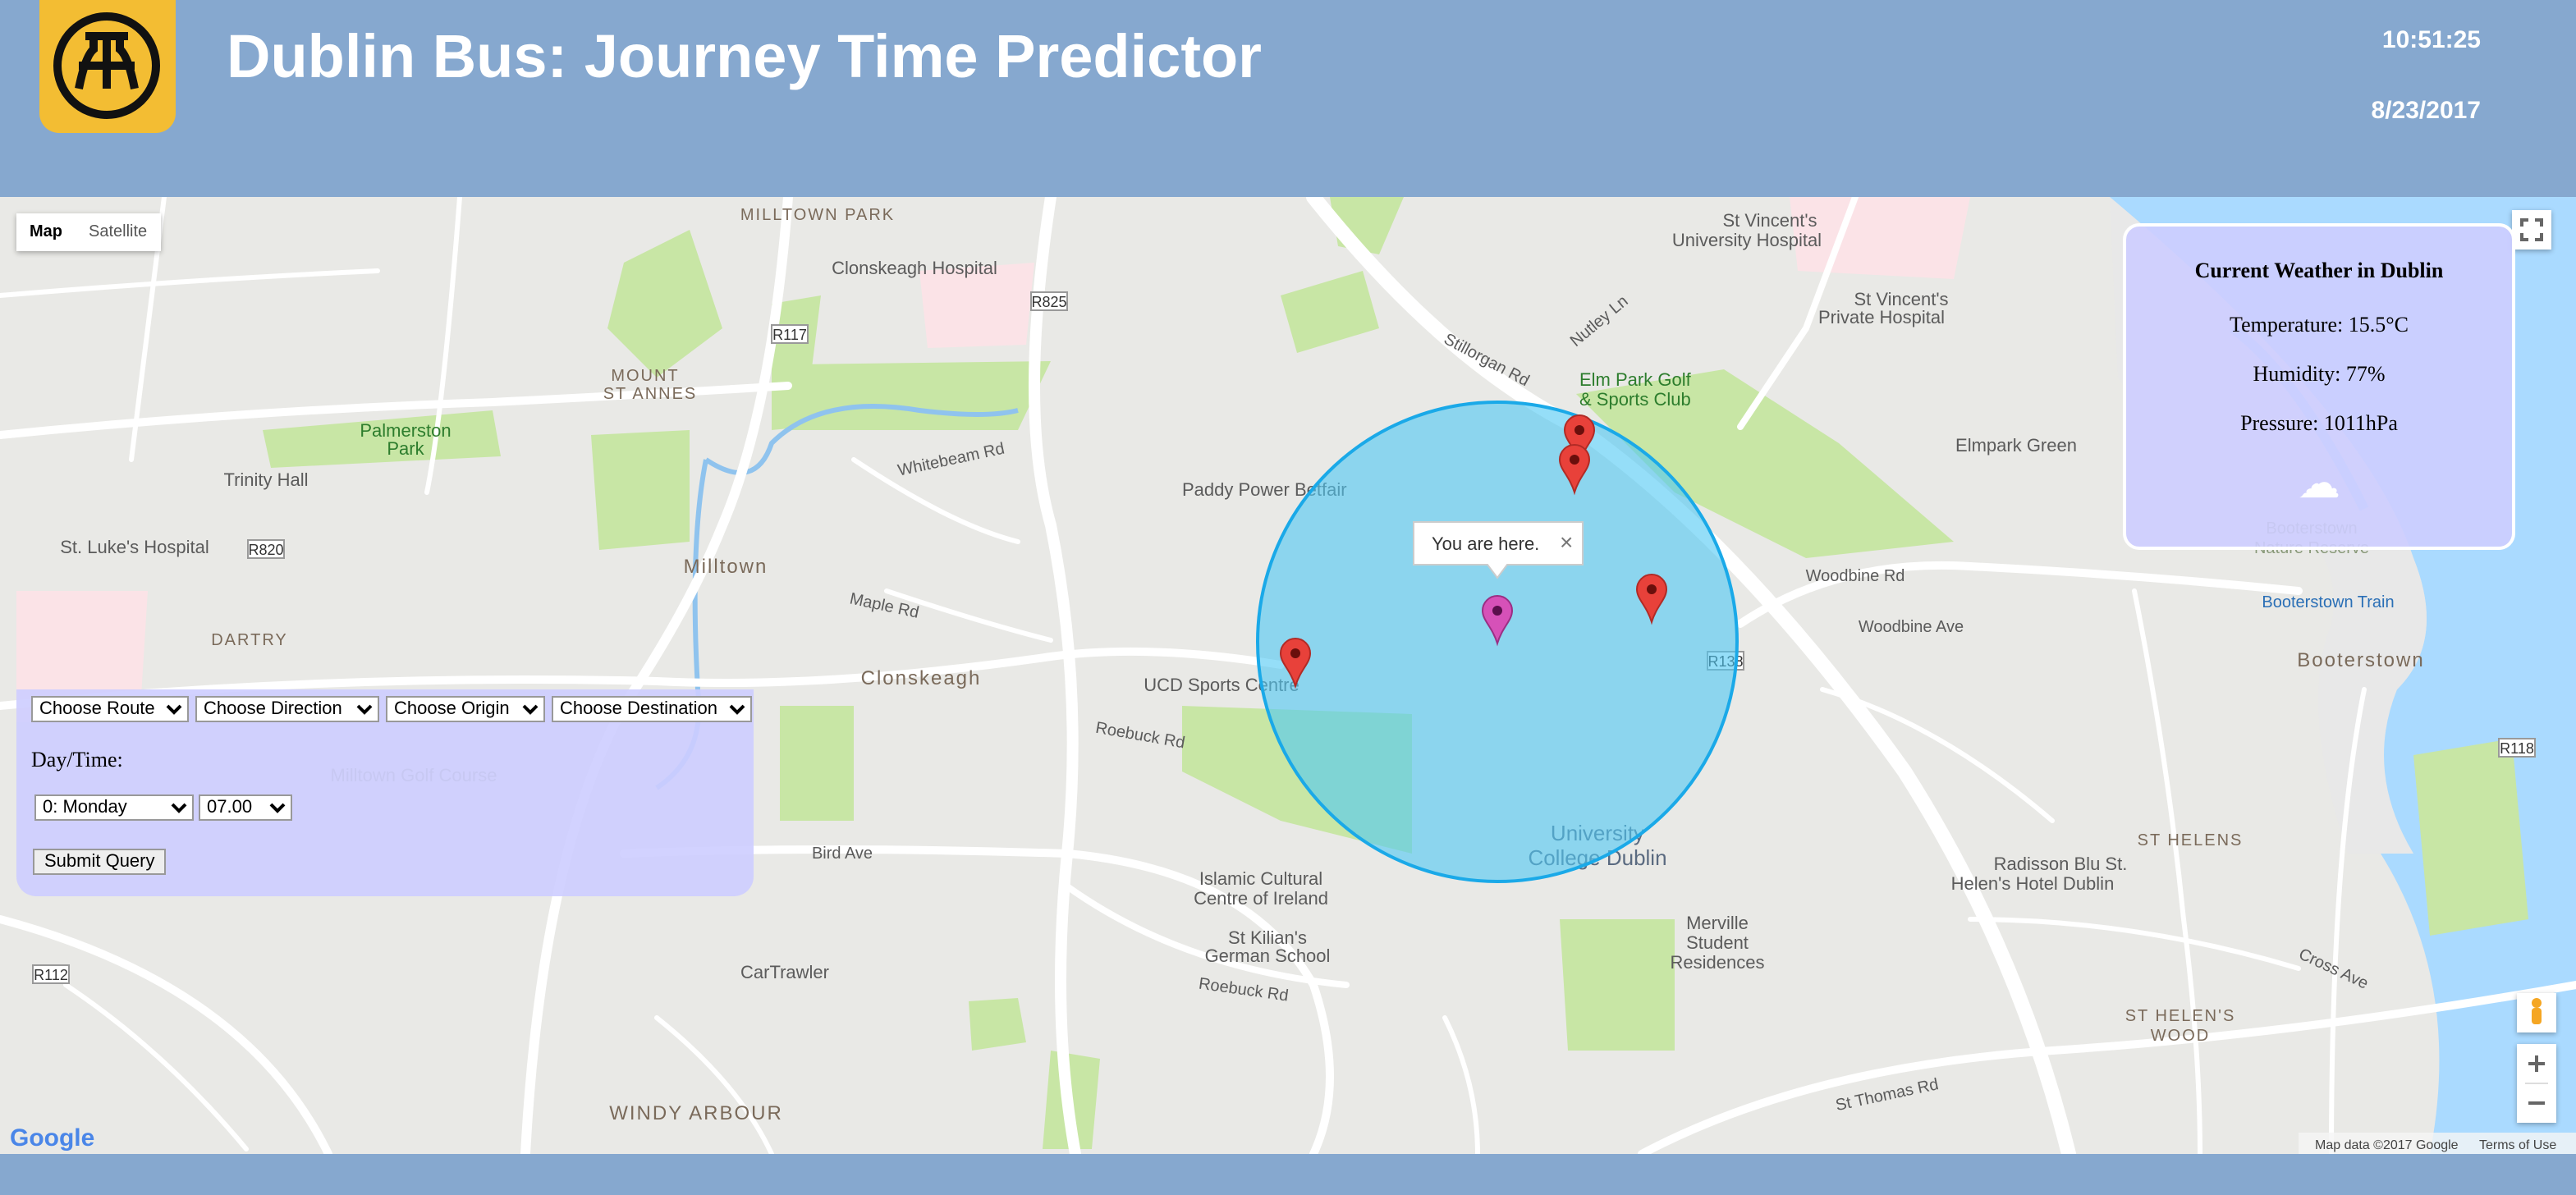 The height and width of the screenshot is (1195, 2576). I want to click on map-label: Bird Ave, so click(843, 854).